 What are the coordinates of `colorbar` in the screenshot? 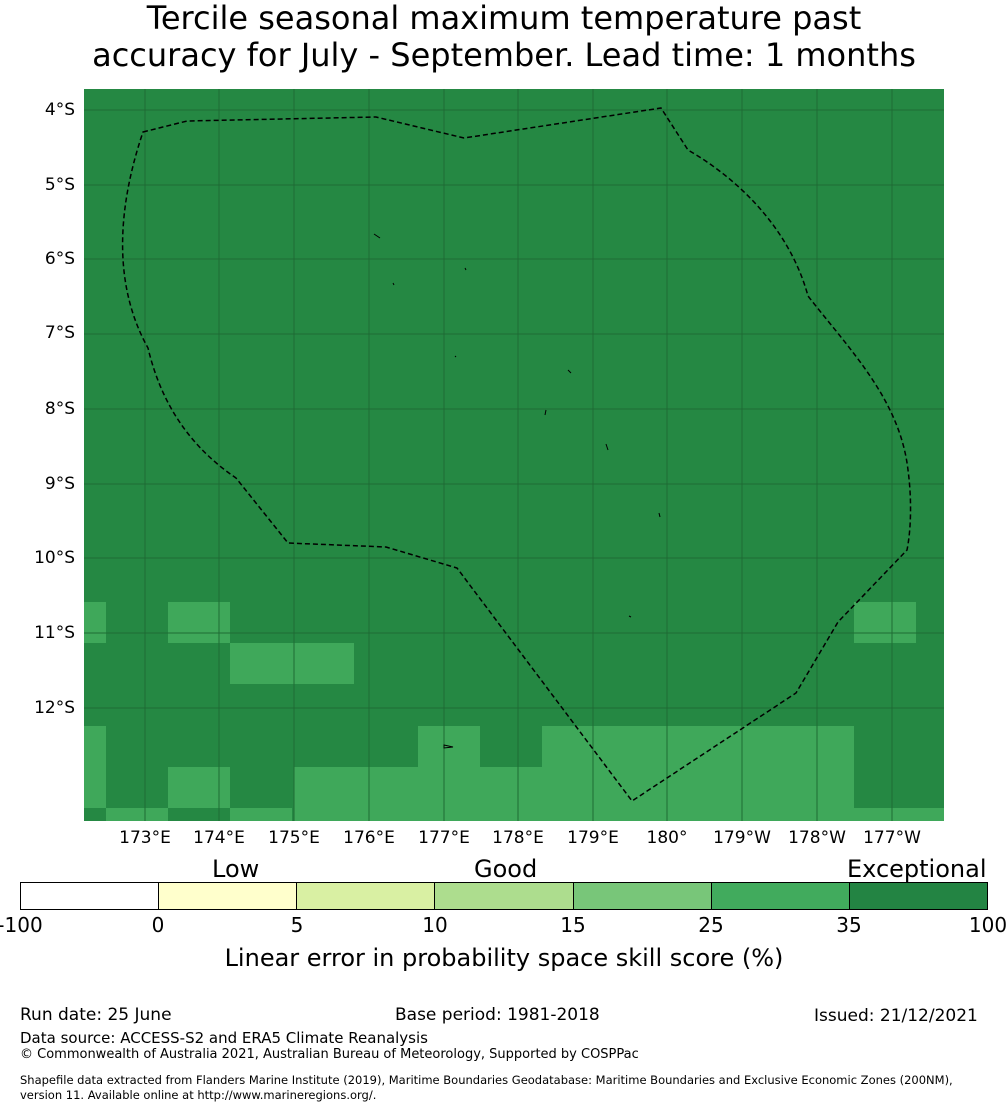 It's located at (504, 896).